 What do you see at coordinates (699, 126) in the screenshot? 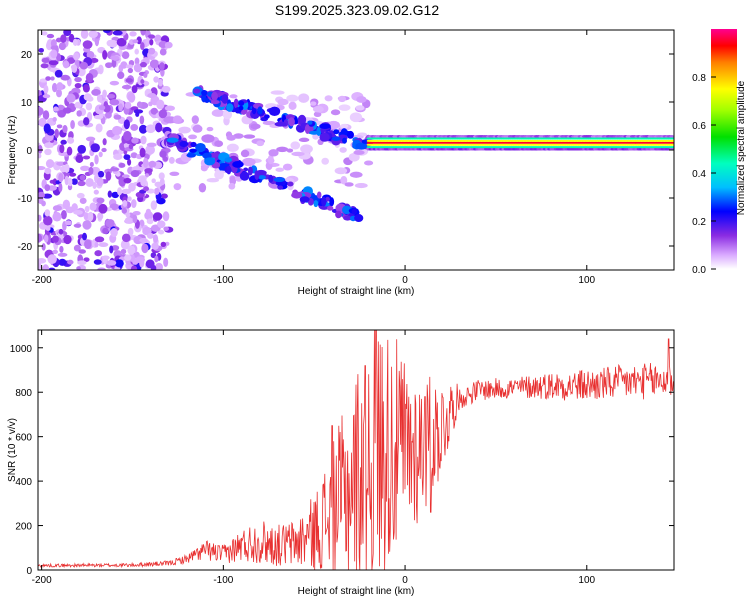
I see `colorbar-tick-label: 0.6` at bounding box center [699, 126].